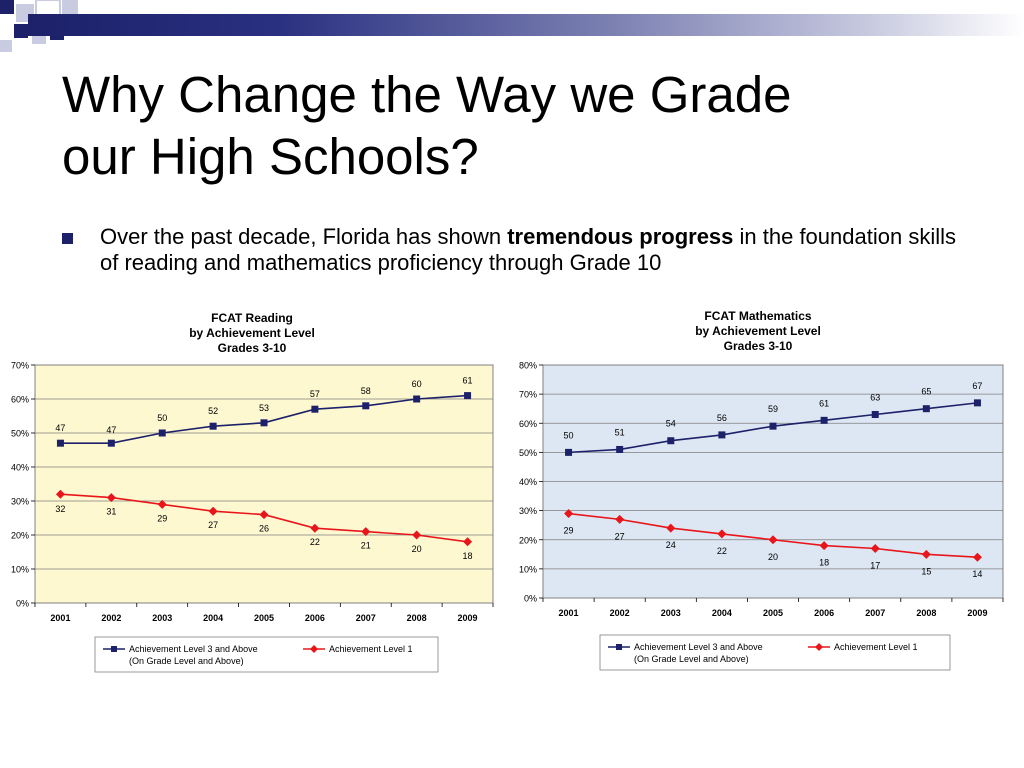  What do you see at coordinates (758, 346) in the screenshot?
I see `chart-title-line: Grades 3-10` at bounding box center [758, 346].